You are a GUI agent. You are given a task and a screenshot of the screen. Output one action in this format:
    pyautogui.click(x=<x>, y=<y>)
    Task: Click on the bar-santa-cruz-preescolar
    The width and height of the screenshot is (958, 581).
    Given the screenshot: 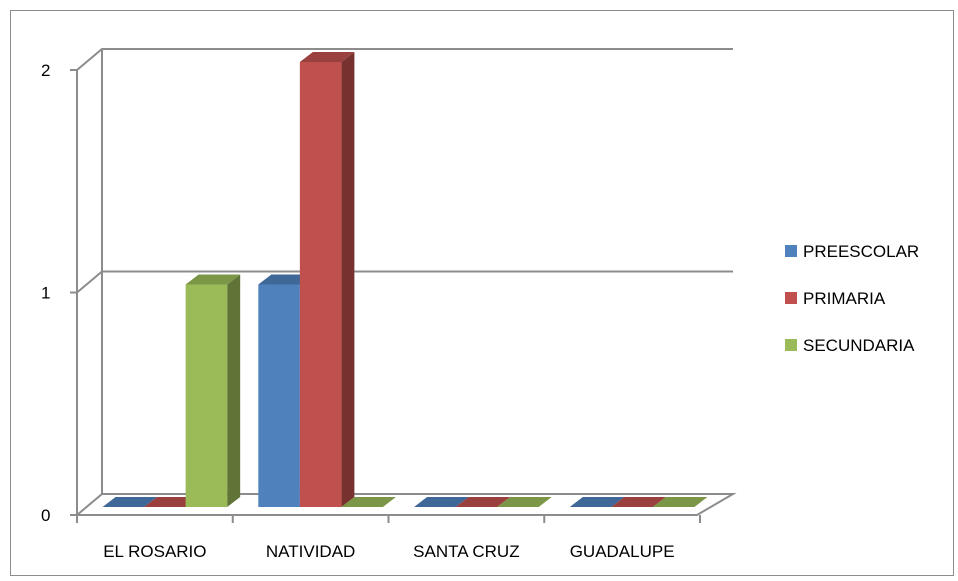 What is the action you would take?
    pyautogui.click(x=441, y=502)
    